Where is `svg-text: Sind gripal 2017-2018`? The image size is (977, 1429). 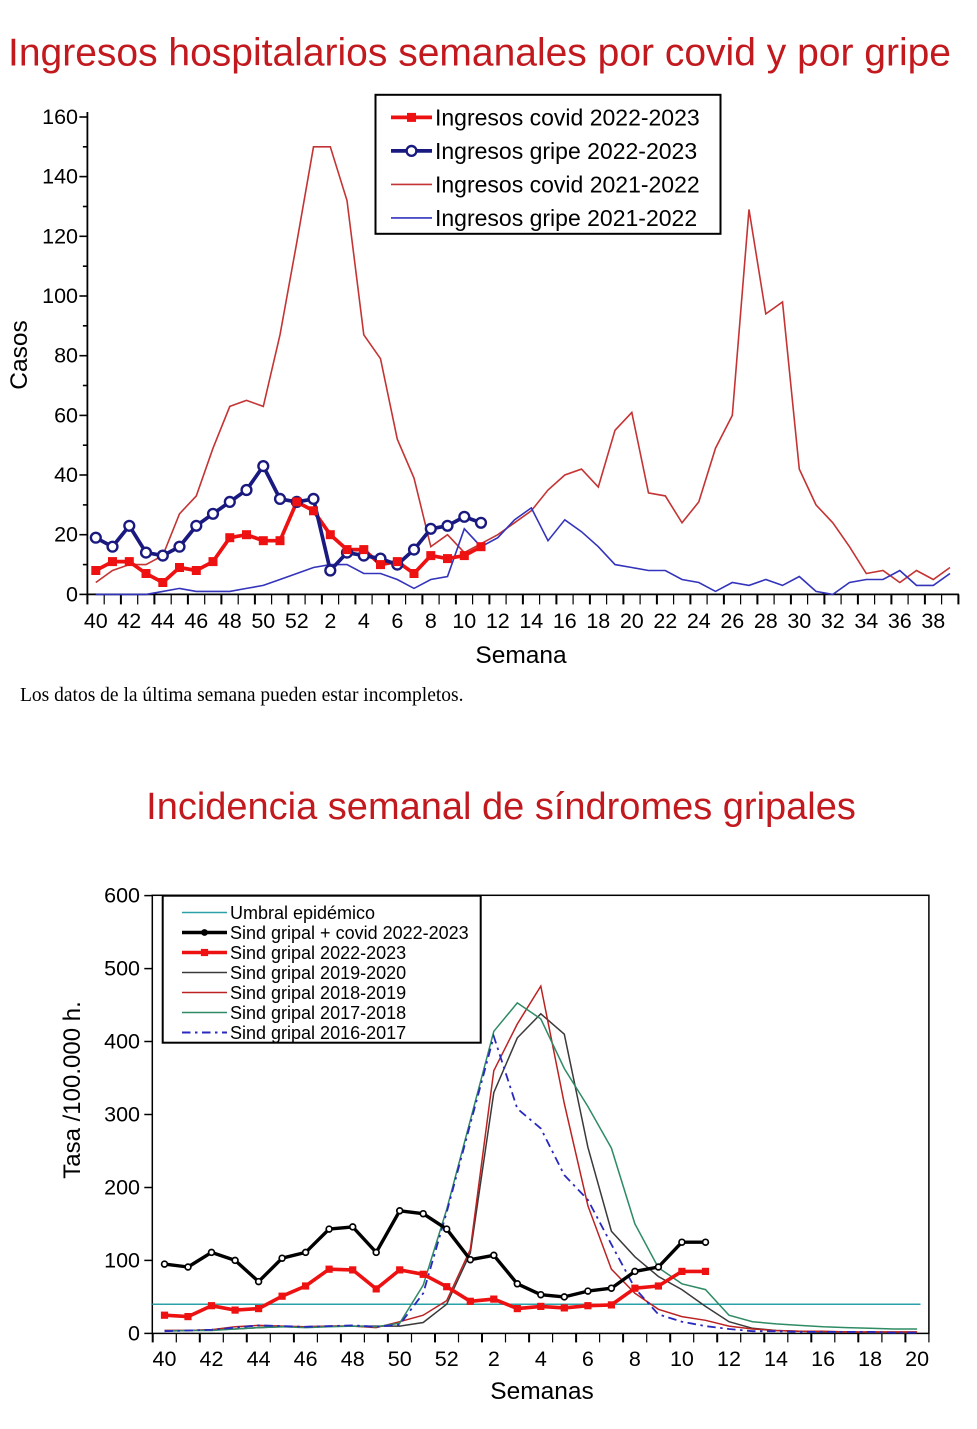
svg-text: Sind gripal 2017-2018 is located at coordinates (318, 1013).